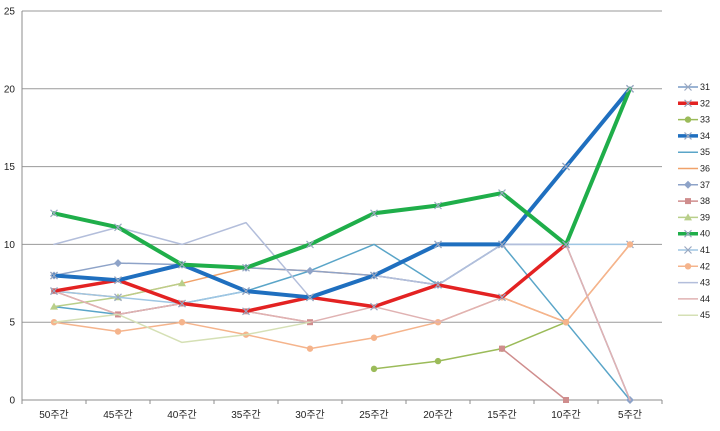 The width and height of the screenshot is (720, 431). Describe the element at coordinates (705, 250) in the screenshot. I see `legend-label: 41` at that location.